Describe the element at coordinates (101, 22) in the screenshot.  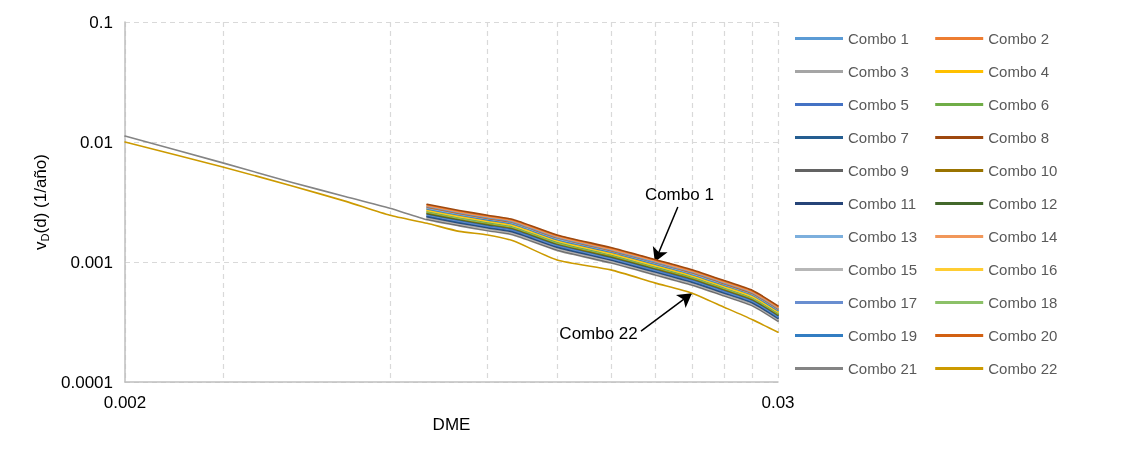
I see `y-tick-label: 0.1` at that location.